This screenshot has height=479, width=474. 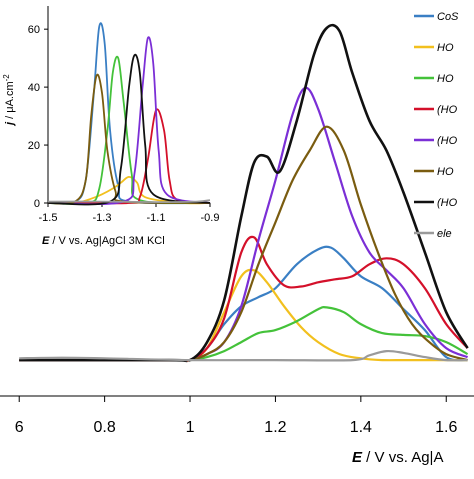 I want to click on inset-x-axis-label: E / V vs. Ag|AgCl 3M KCl, so click(x=103, y=241).